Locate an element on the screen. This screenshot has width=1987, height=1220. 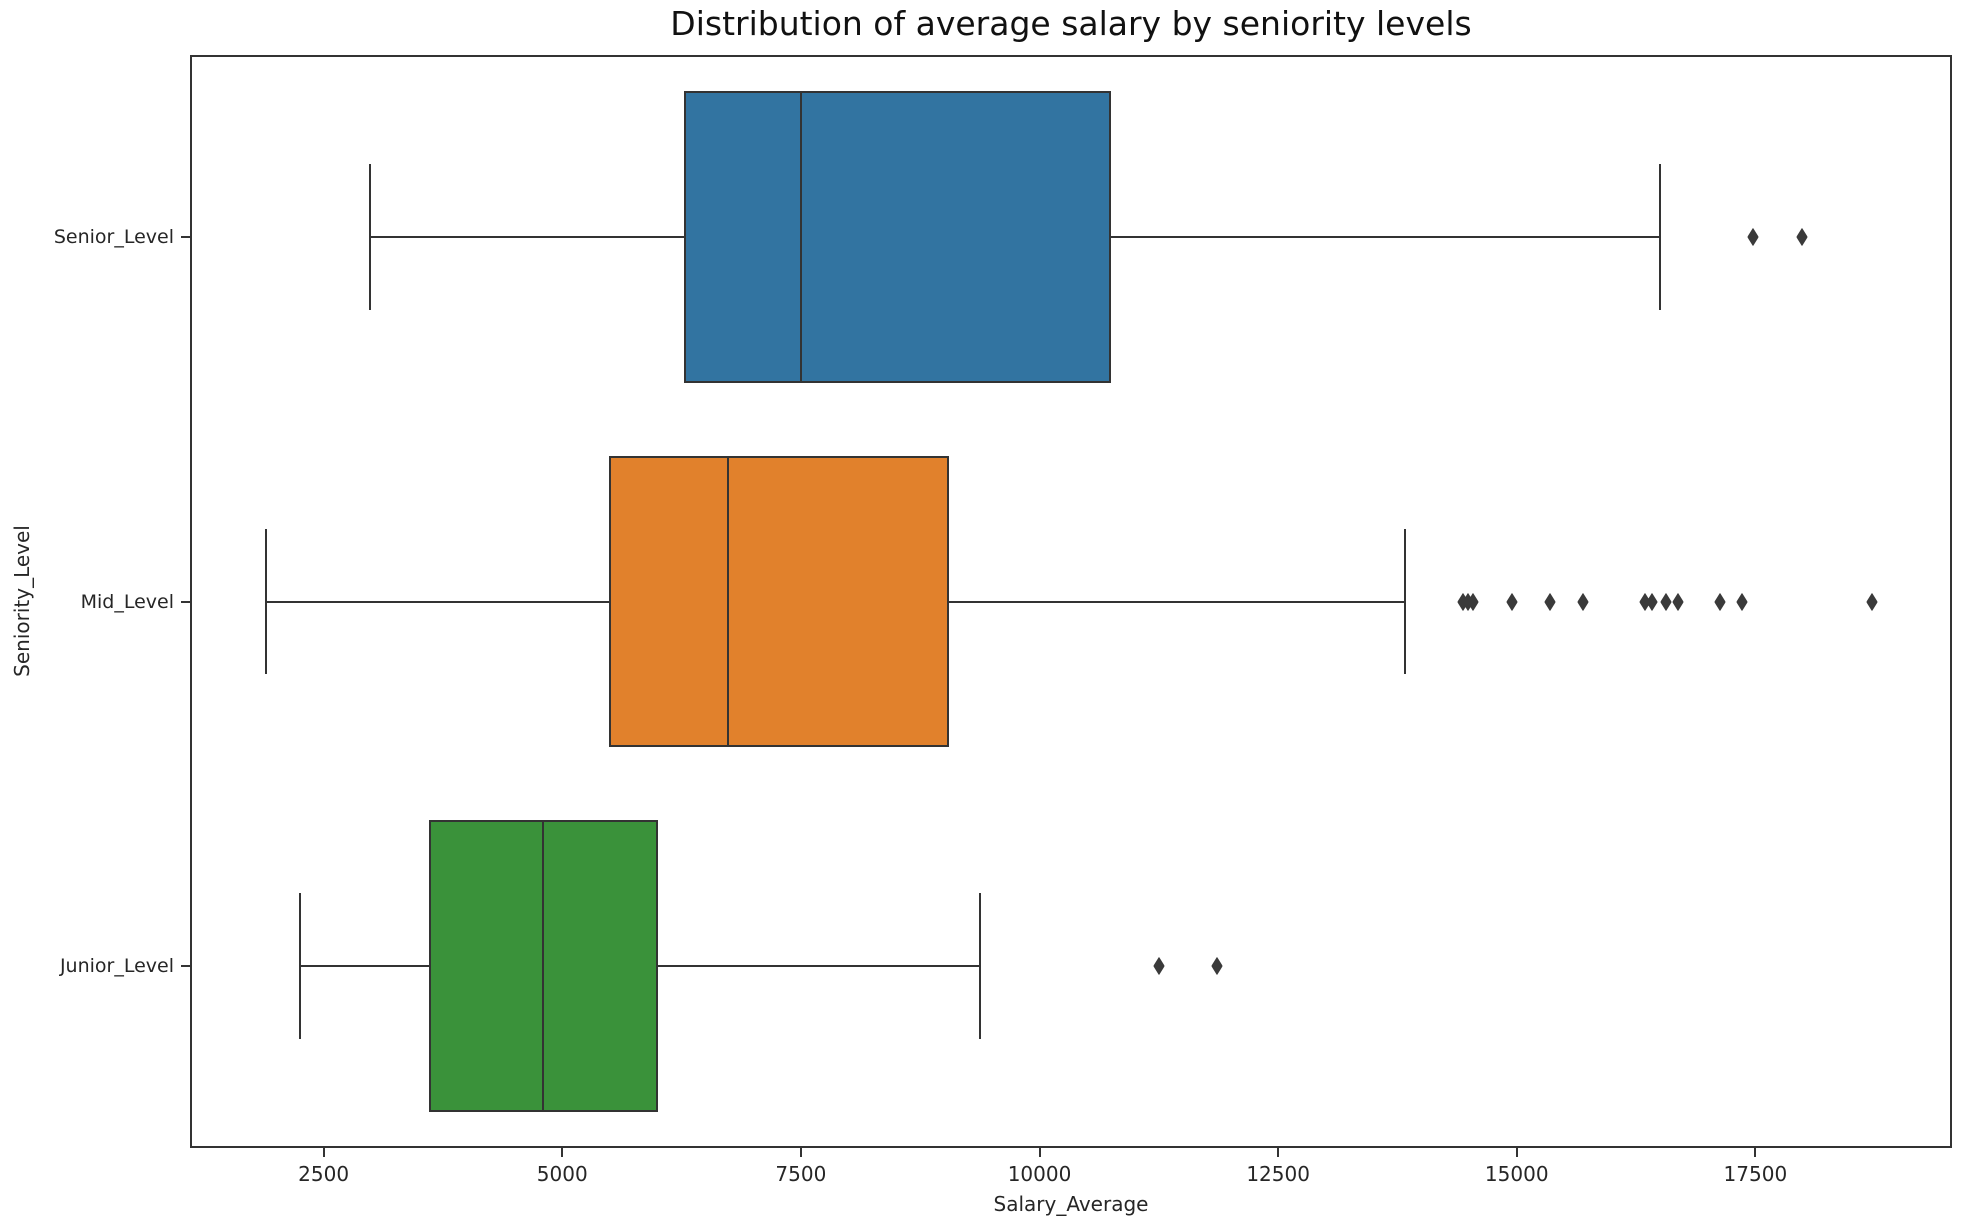
median-line-junior-level is located at coordinates (543, 966).